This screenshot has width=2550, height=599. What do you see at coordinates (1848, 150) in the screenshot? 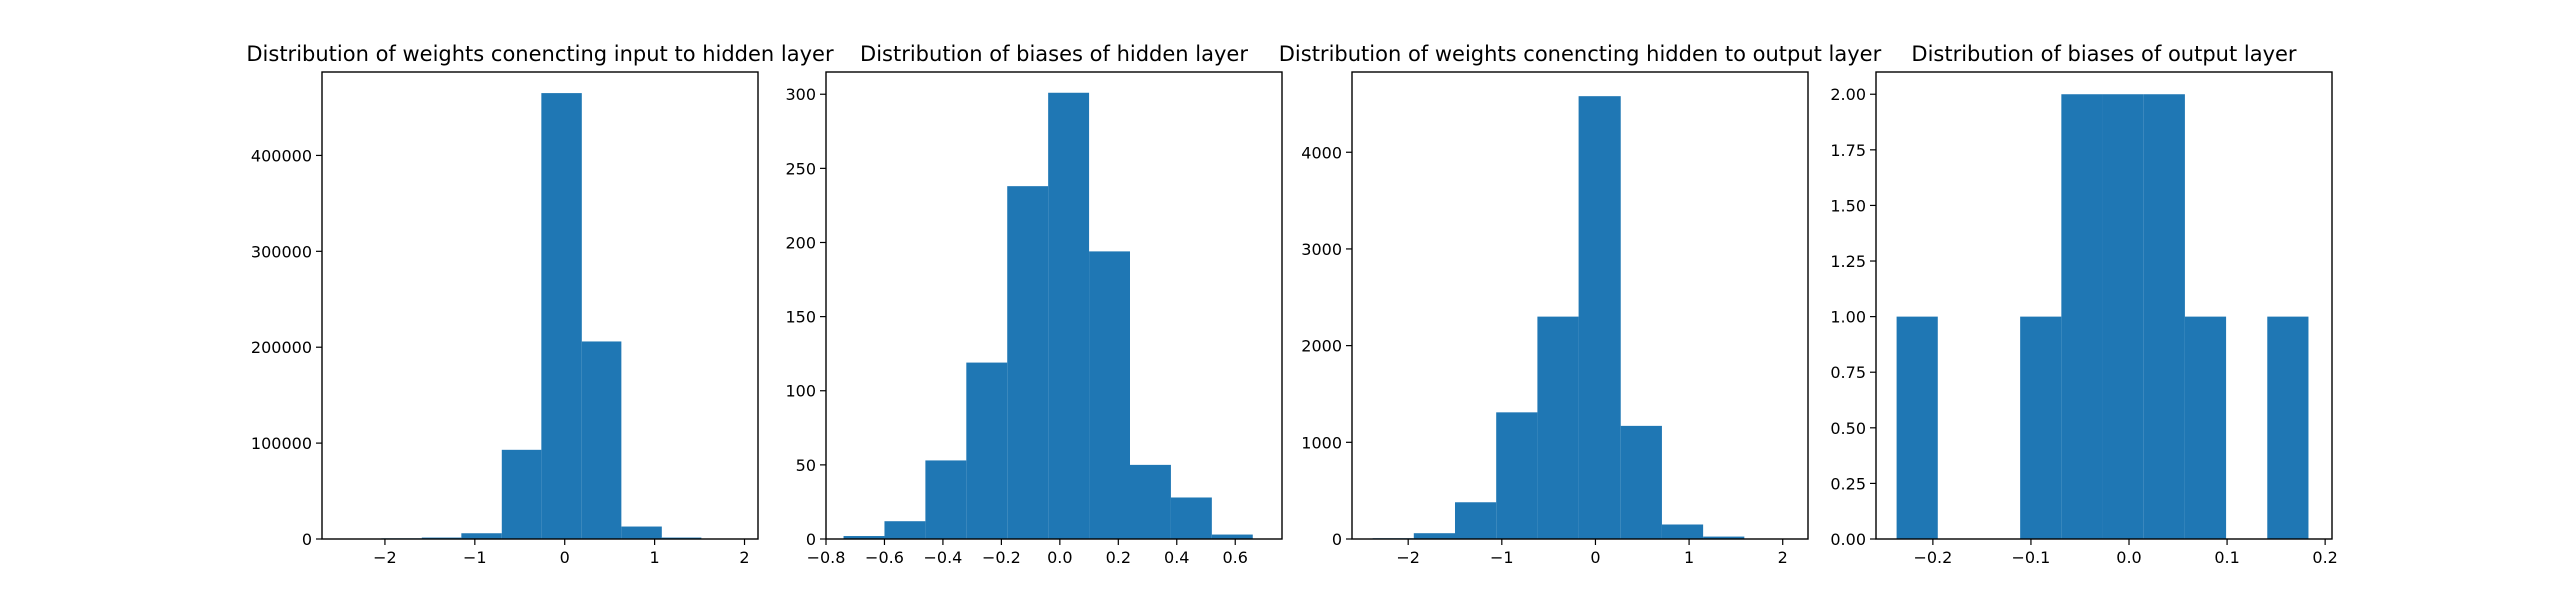
I see `y-tick-label: 1.75` at bounding box center [1848, 150].